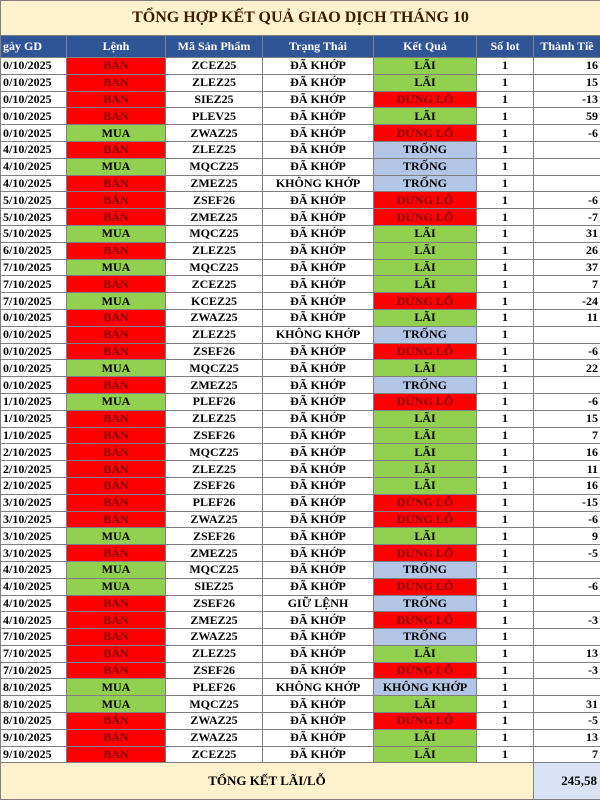  What do you see at coordinates (33, 687) in the screenshot?
I see `cell: 8/10/2025` at bounding box center [33, 687].